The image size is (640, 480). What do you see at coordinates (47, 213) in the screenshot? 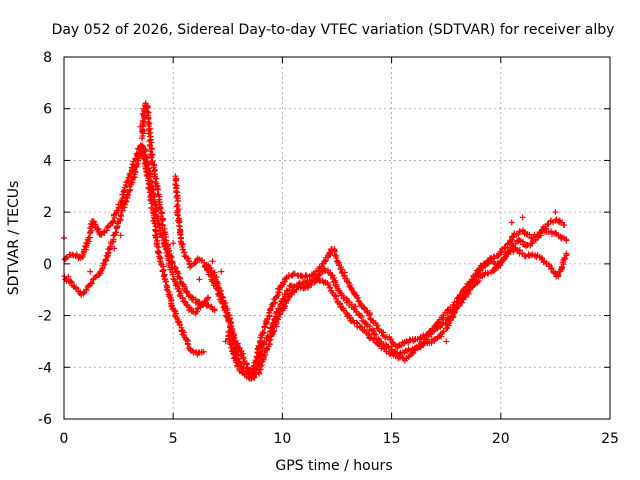
I see `y-tick-label: 2` at bounding box center [47, 213].